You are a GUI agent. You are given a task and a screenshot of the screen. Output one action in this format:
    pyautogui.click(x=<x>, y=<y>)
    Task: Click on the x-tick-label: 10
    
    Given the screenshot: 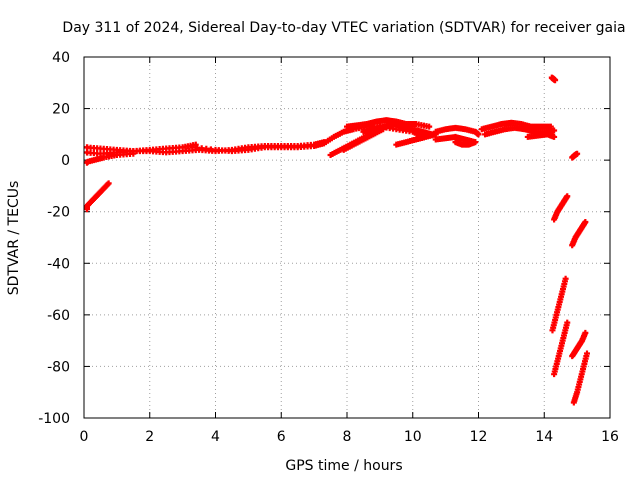 What is the action you would take?
    pyautogui.click(x=413, y=437)
    